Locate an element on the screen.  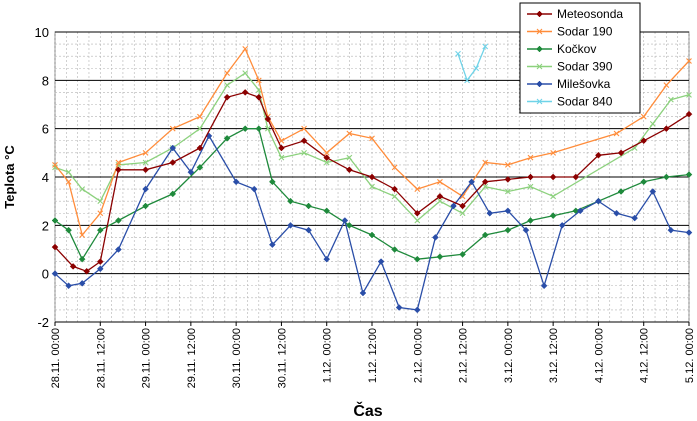
x-tick-label: 5.12. 00:00 is located at coordinates (690, 355).